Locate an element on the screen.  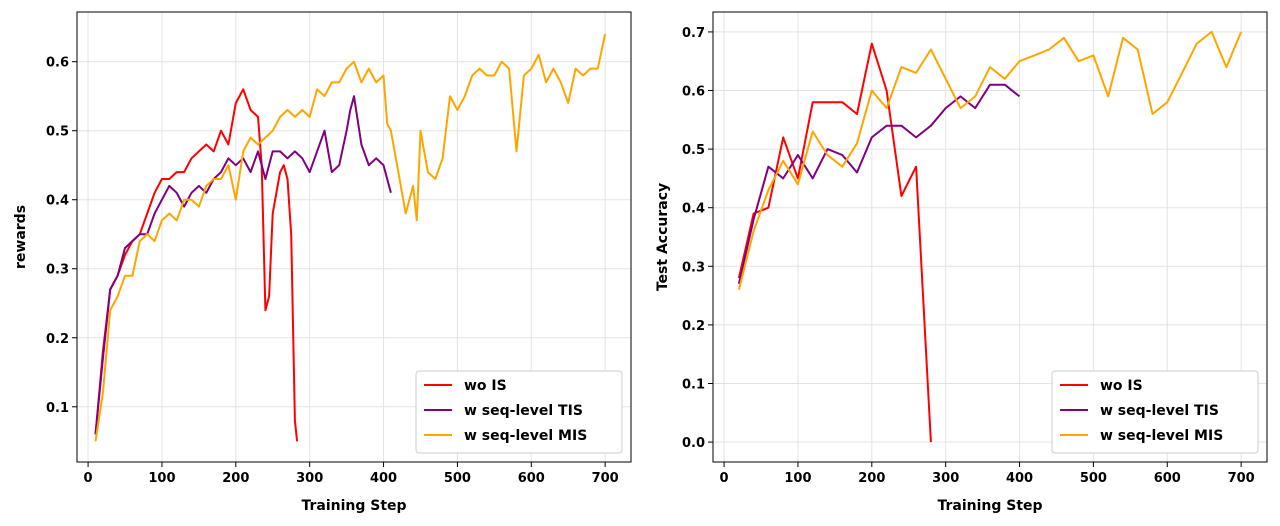
y-tick-label: 0.7 is located at coordinates (693, 33).